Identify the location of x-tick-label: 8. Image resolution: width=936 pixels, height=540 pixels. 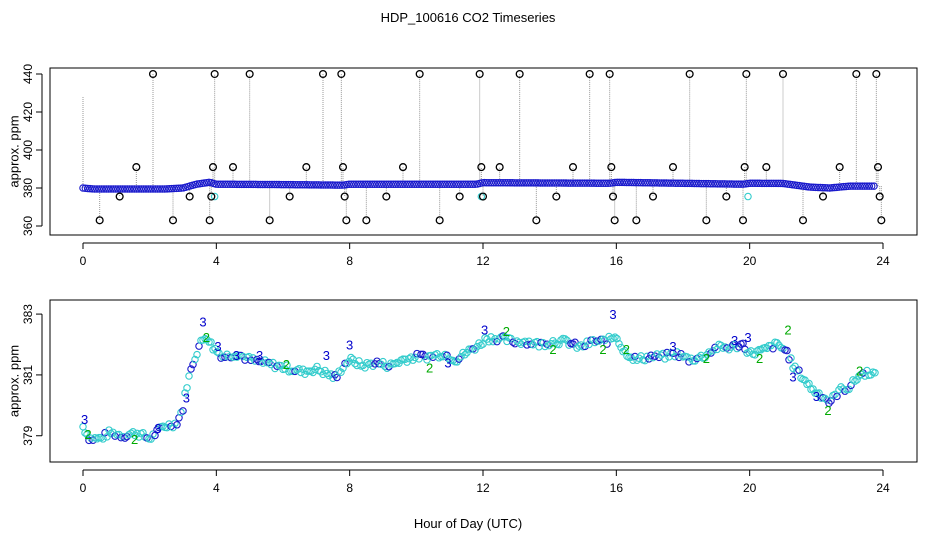
(349, 488).